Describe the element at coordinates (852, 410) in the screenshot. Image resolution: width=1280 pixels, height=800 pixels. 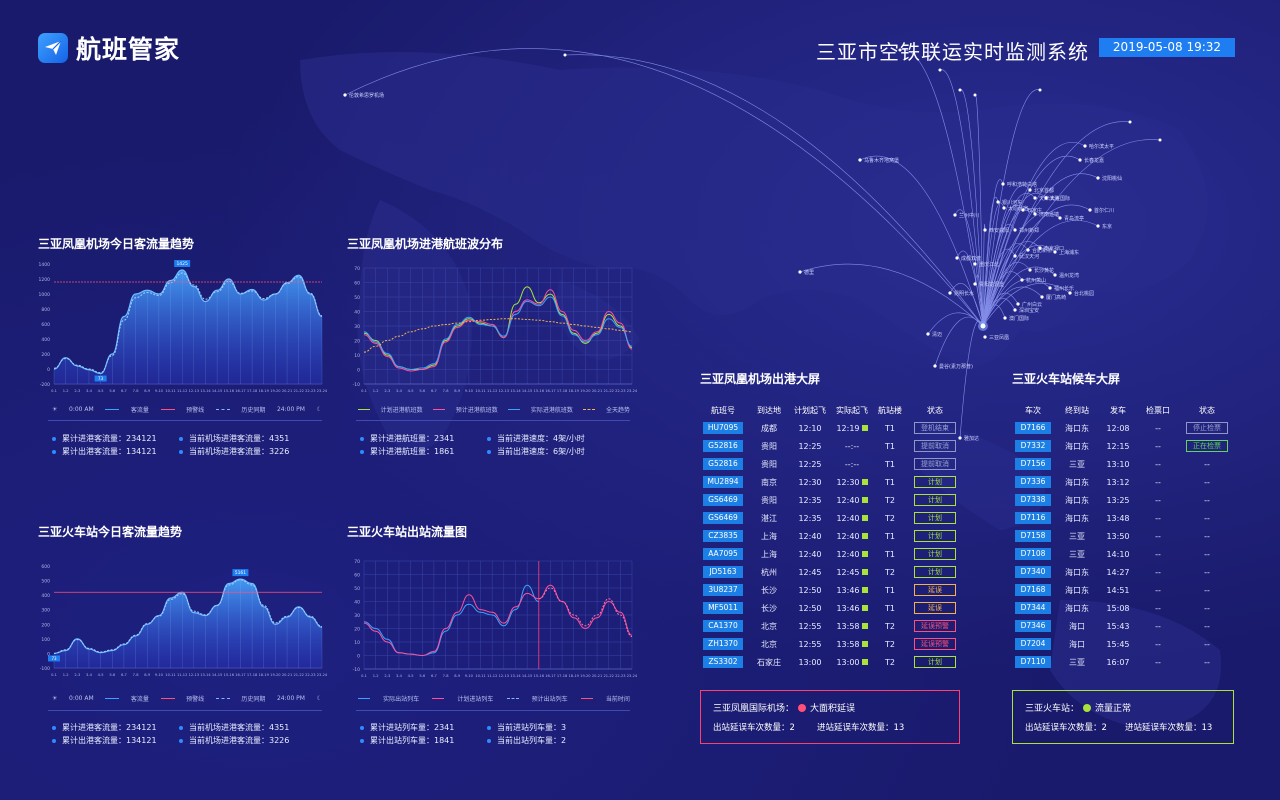
I see `col-header: 实际起飞` at that location.